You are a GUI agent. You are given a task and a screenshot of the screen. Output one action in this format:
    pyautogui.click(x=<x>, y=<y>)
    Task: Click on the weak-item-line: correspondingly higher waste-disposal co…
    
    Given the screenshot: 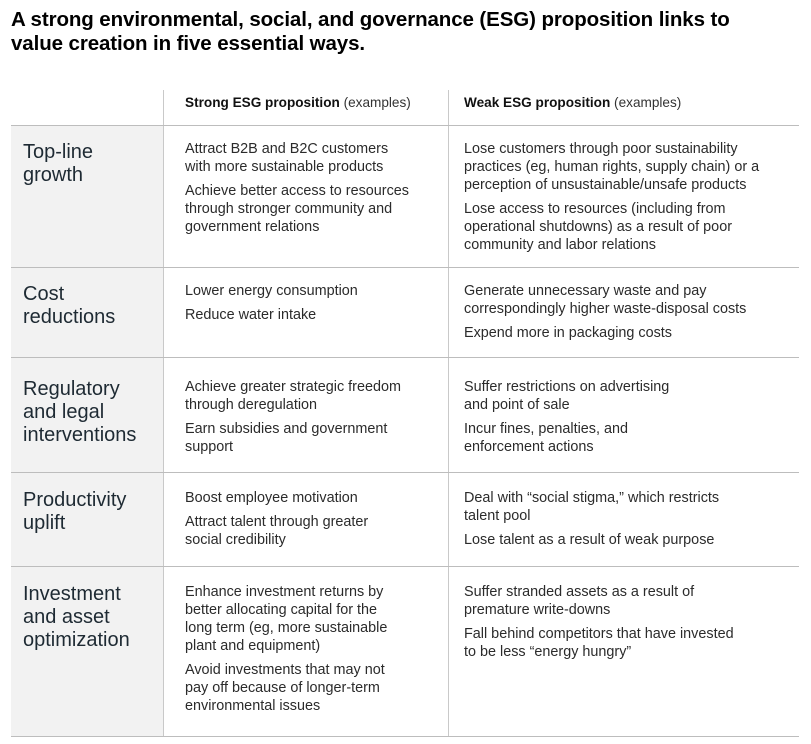 What is the action you would take?
    pyautogui.click(x=605, y=309)
    